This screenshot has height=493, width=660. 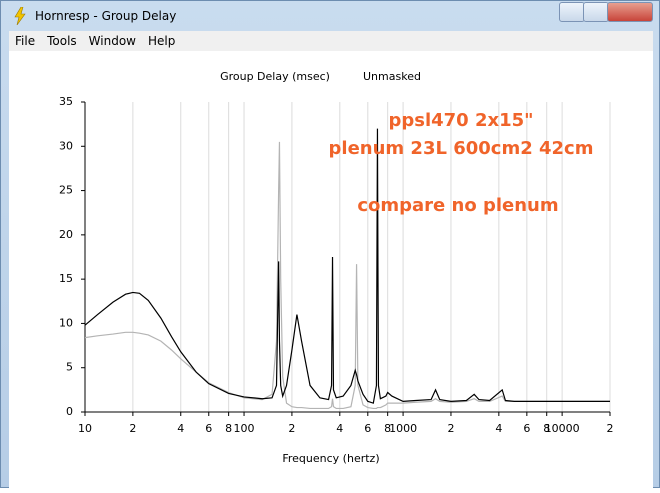 What do you see at coordinates (403, 428) in the screenshot?
I see `x-tick-label: 1000` at bounding box center [403, 428].